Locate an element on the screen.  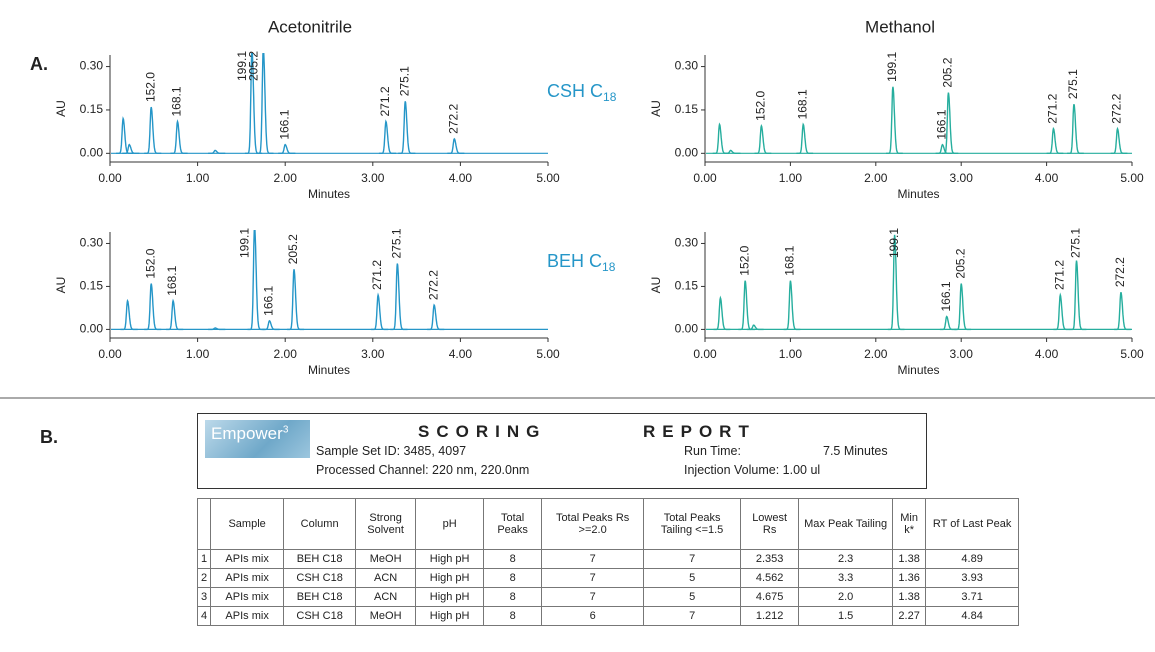
table-cell: 2 is located at coordinates (204, 578).